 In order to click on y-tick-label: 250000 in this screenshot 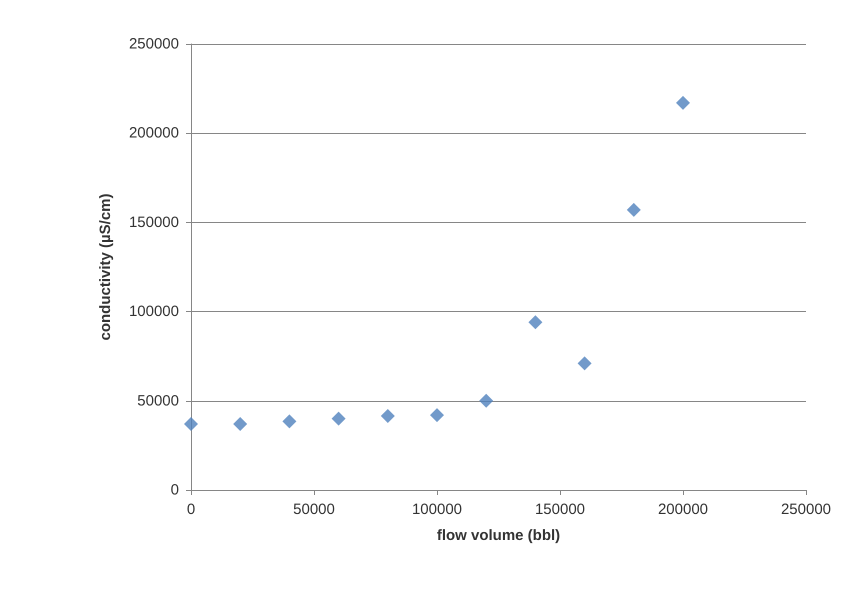, I will do `click(153, 44)`.